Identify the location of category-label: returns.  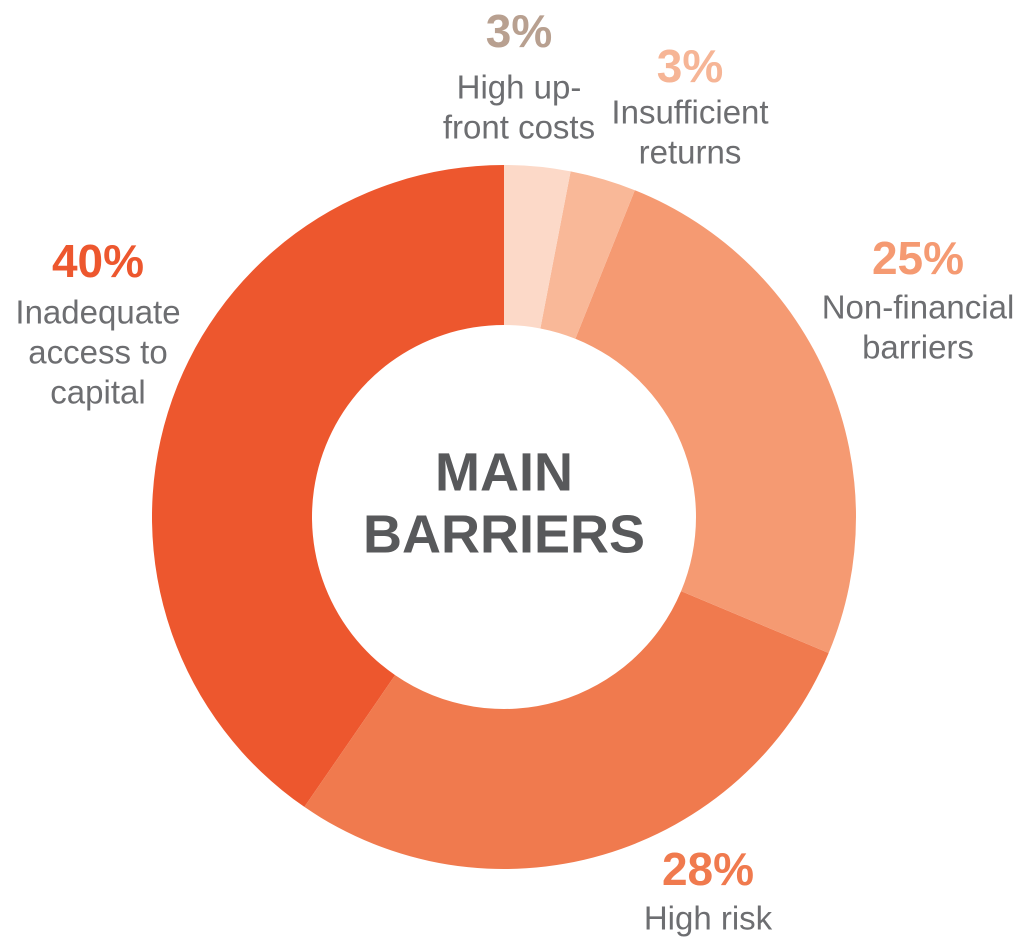
(690, 152).